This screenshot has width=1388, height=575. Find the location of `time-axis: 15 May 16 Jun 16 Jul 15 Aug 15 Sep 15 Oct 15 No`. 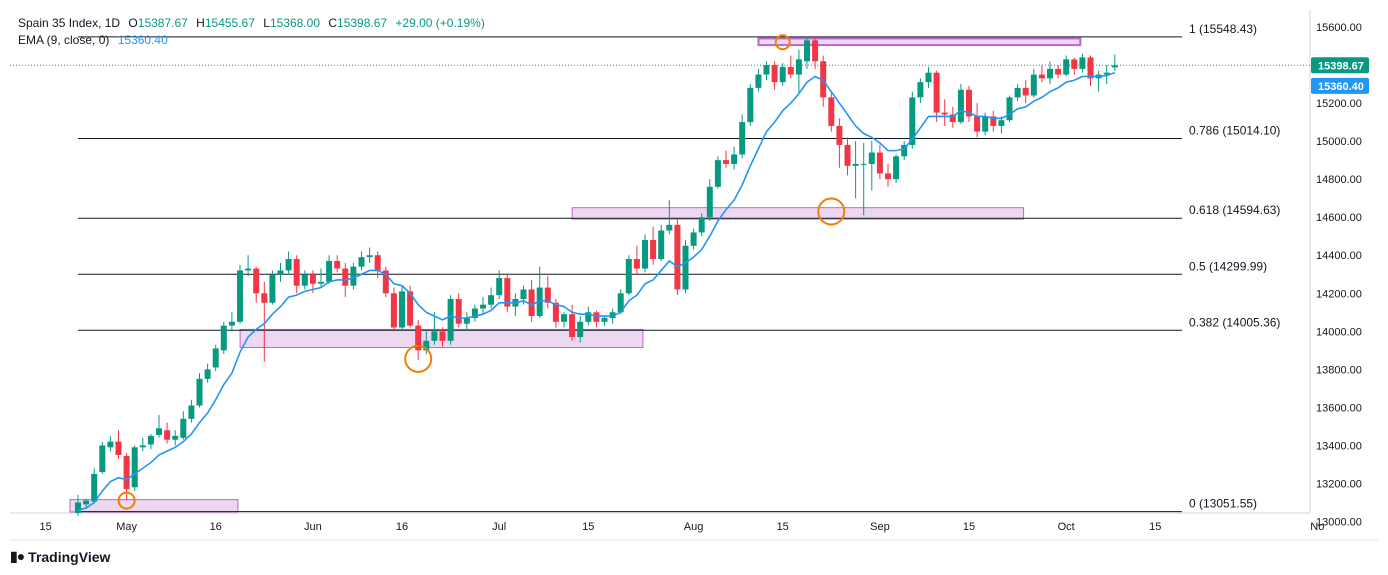

time-axis: 15 May 16 Jun 16 Jul 15 Aug 15 Sep 15 Oct 15 No is located at coordinates (681, 527).